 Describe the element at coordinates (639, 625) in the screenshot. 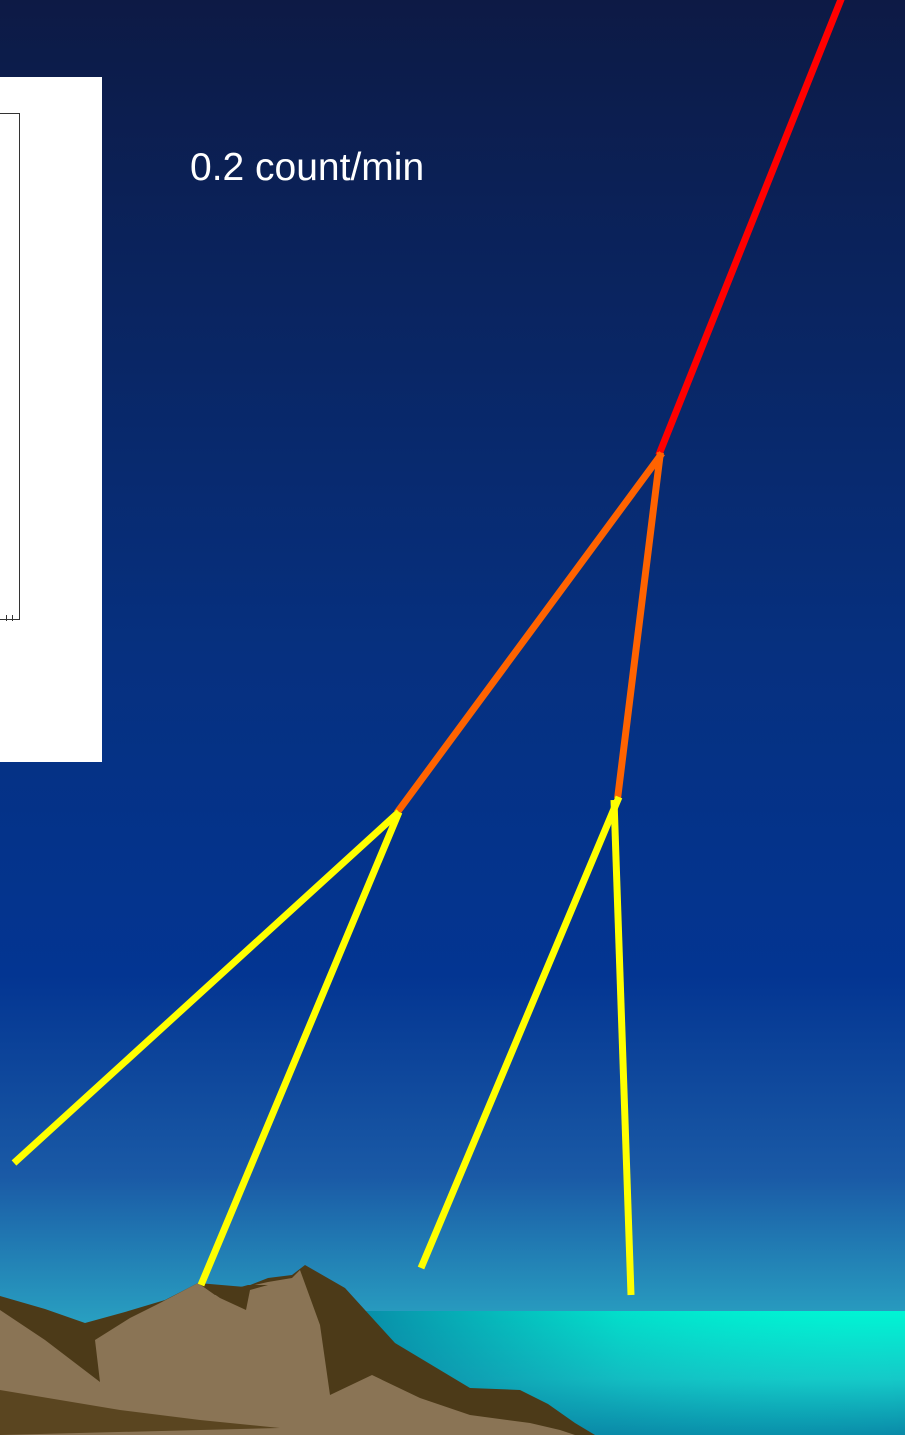

I see `secondary-track-right` at that location.